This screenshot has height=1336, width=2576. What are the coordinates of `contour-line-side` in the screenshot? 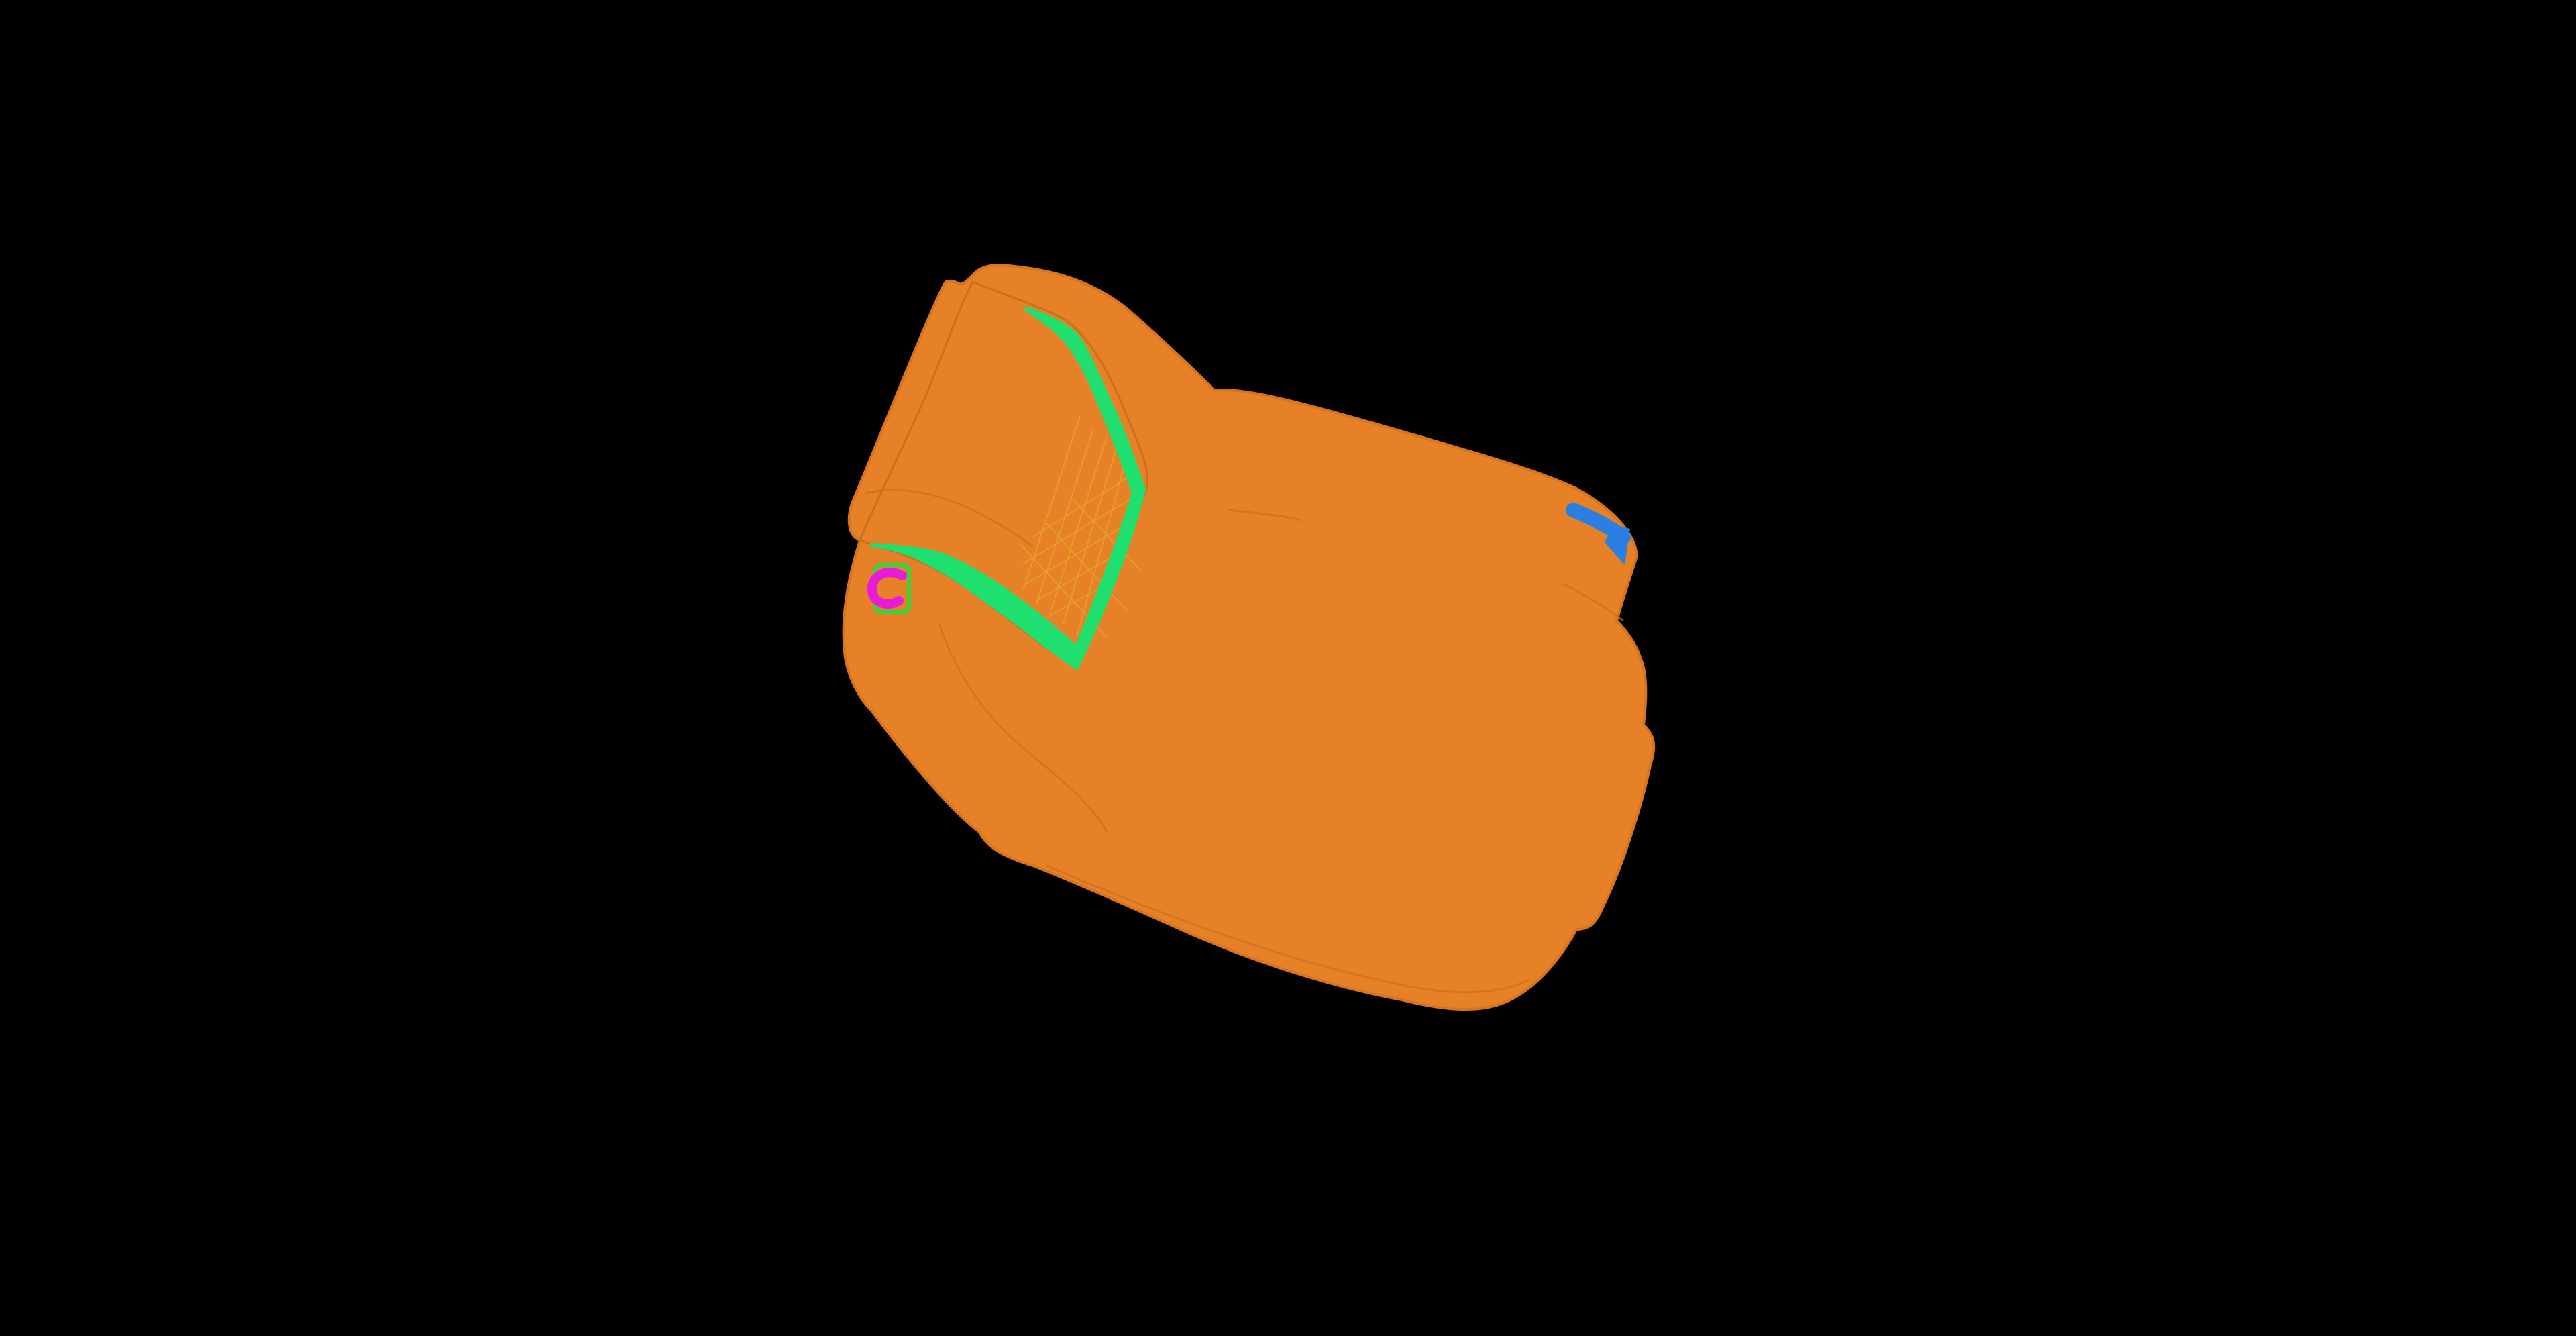 It's located at (1264, 515).